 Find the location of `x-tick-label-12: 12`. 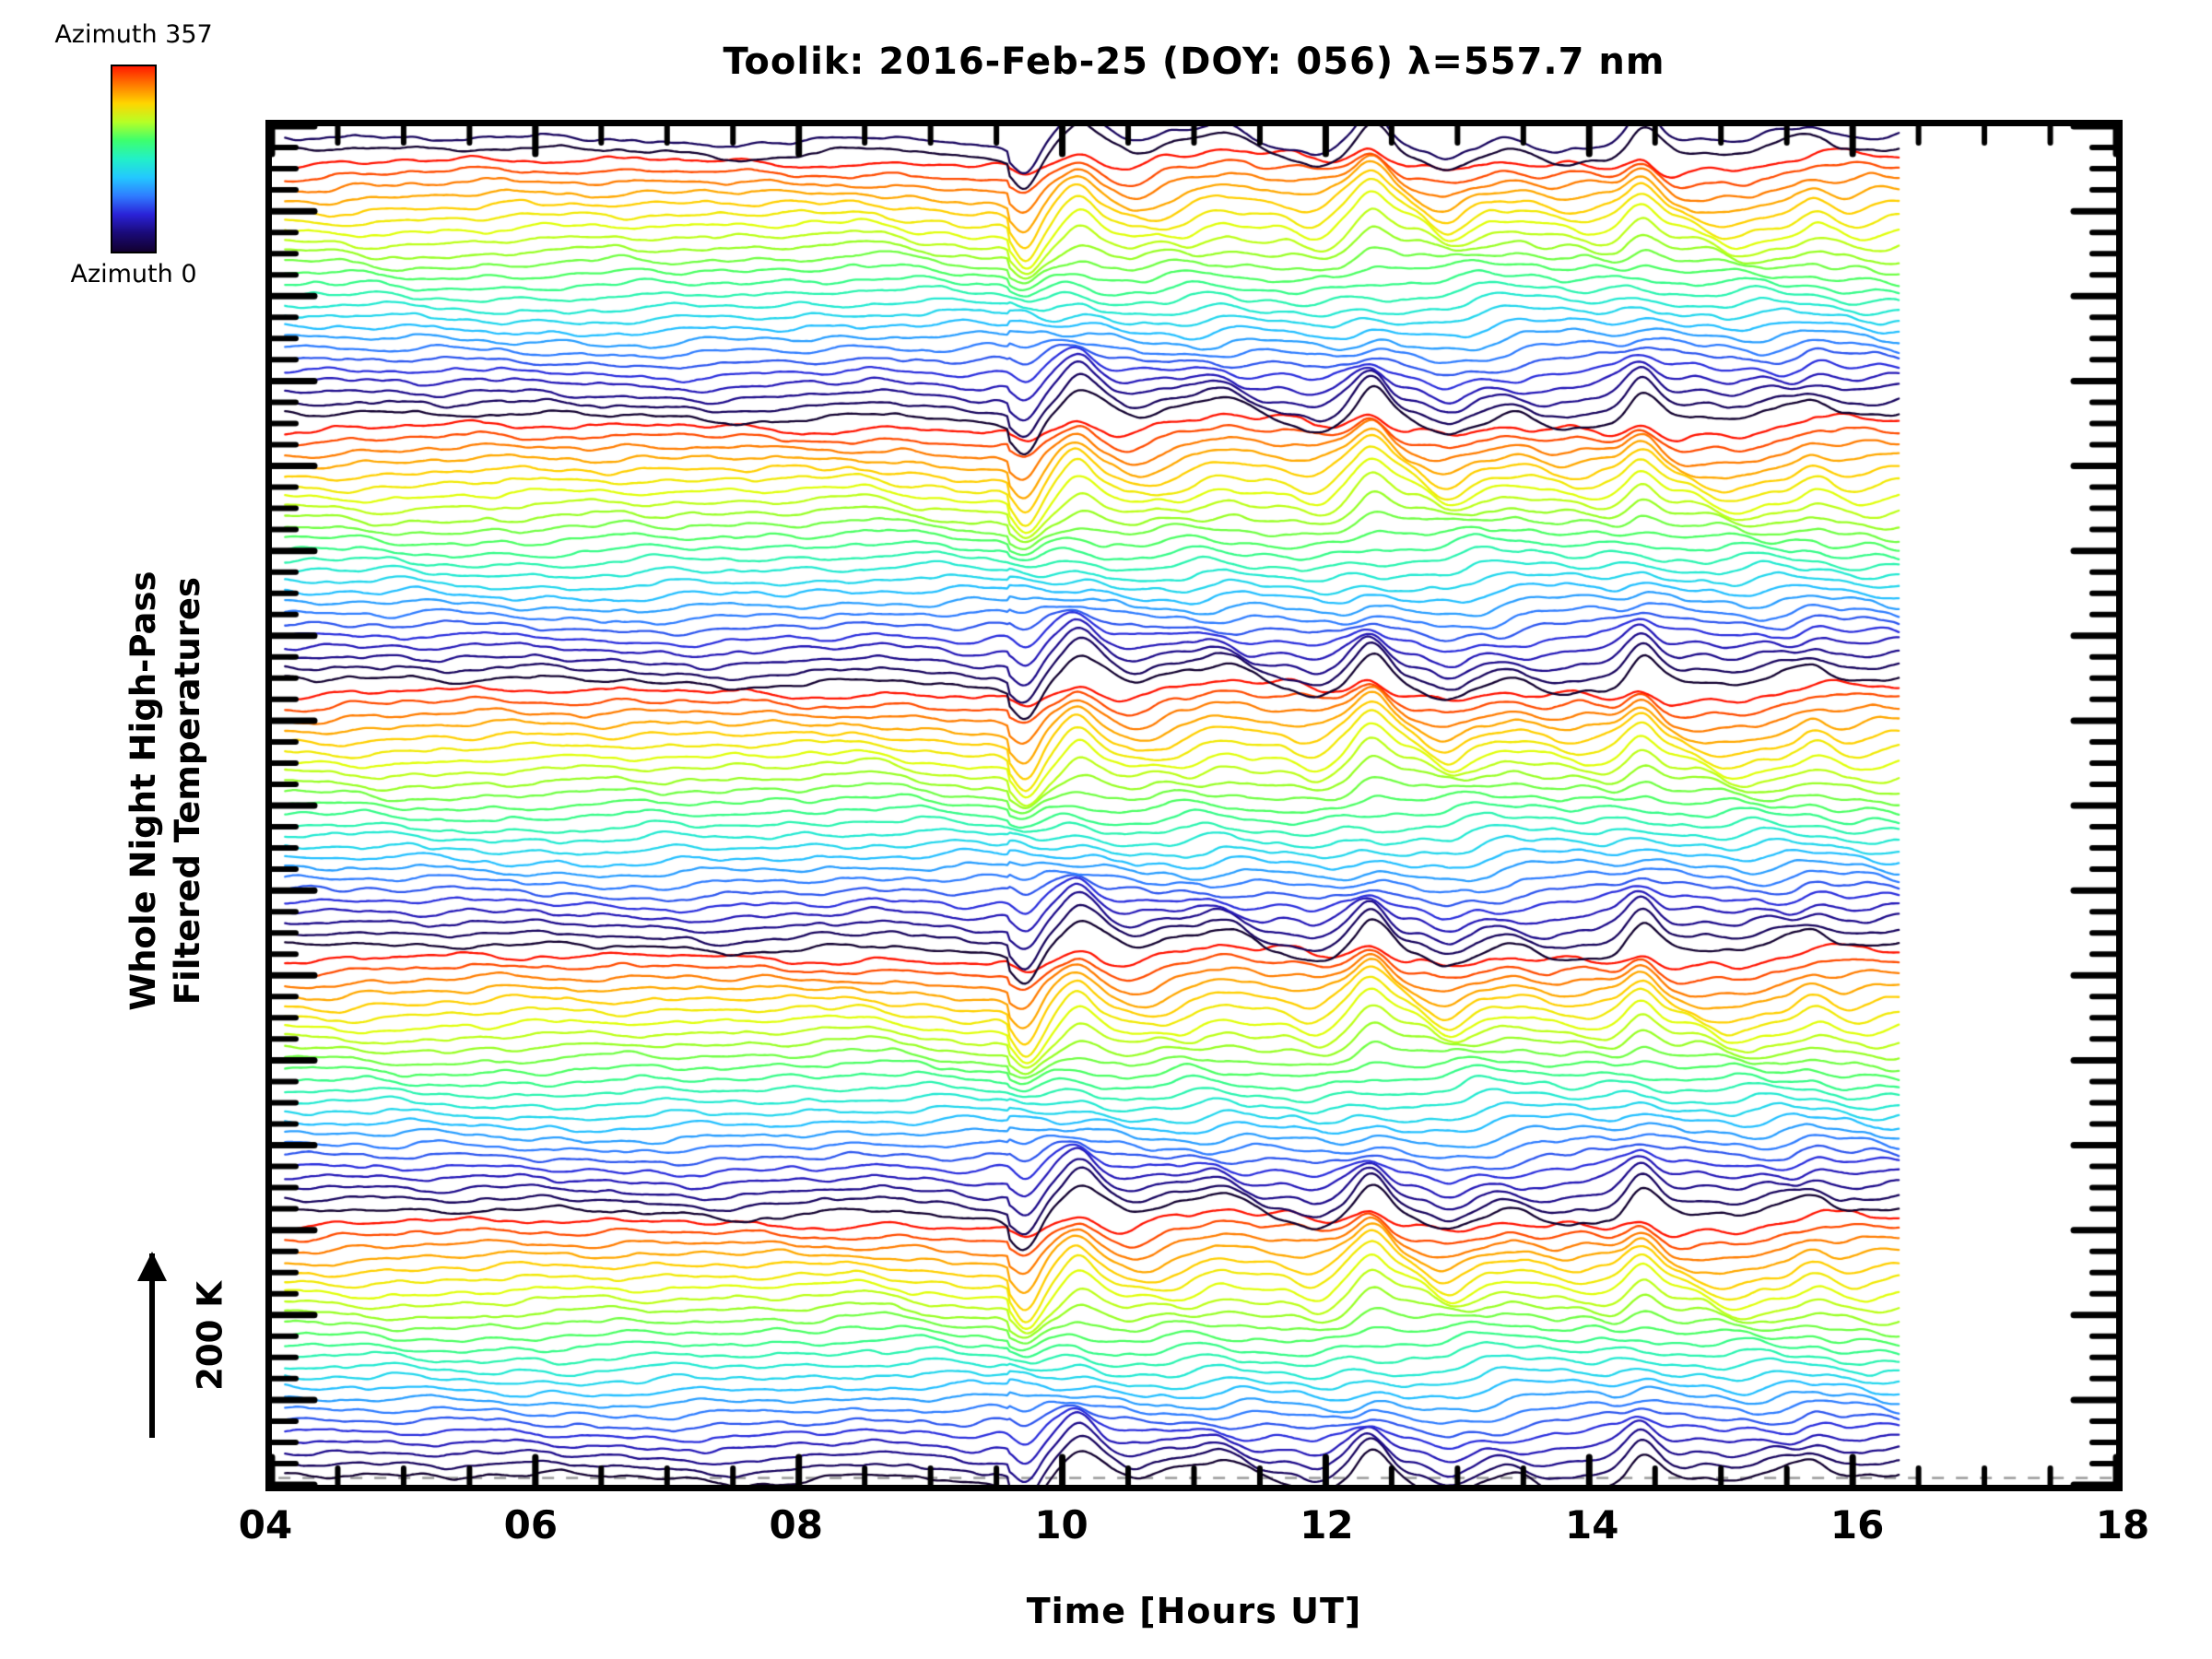

x-tick-label-12: 12 is located at coordinates (1327, 1524).